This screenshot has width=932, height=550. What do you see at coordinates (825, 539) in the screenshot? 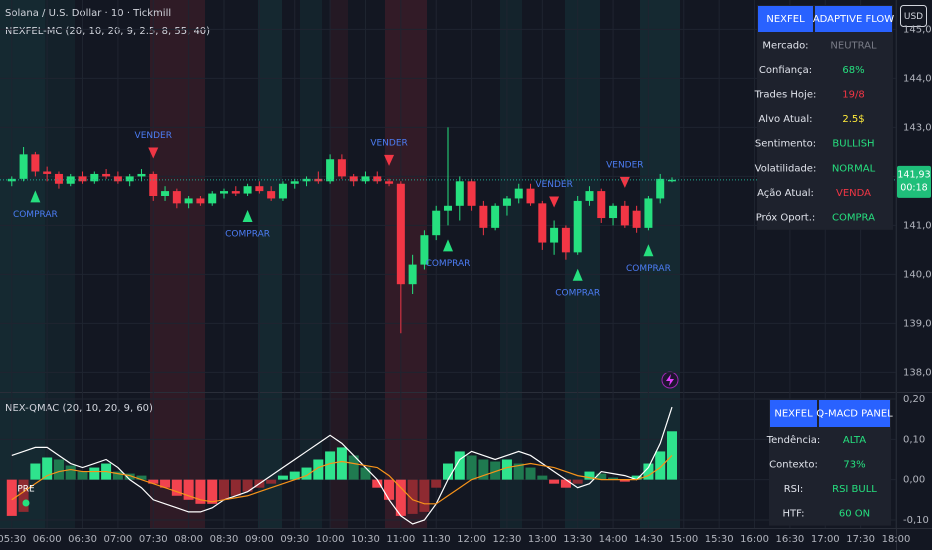
I see `x-tick-label: 17:00` at bounding box center [825, 539].